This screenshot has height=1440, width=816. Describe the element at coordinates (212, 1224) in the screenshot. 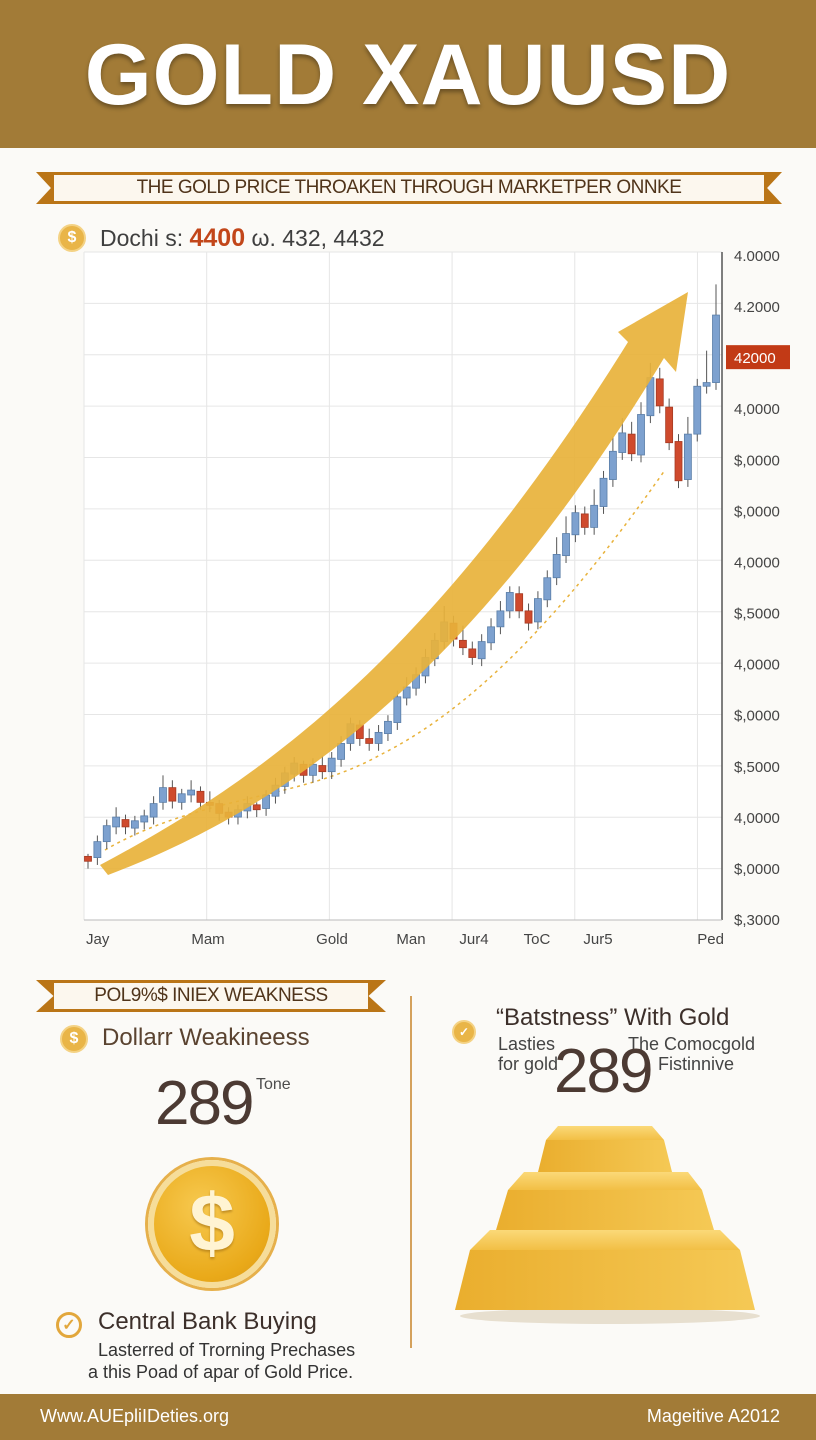

I see `large-dollar-coin-icon: $` at that location.